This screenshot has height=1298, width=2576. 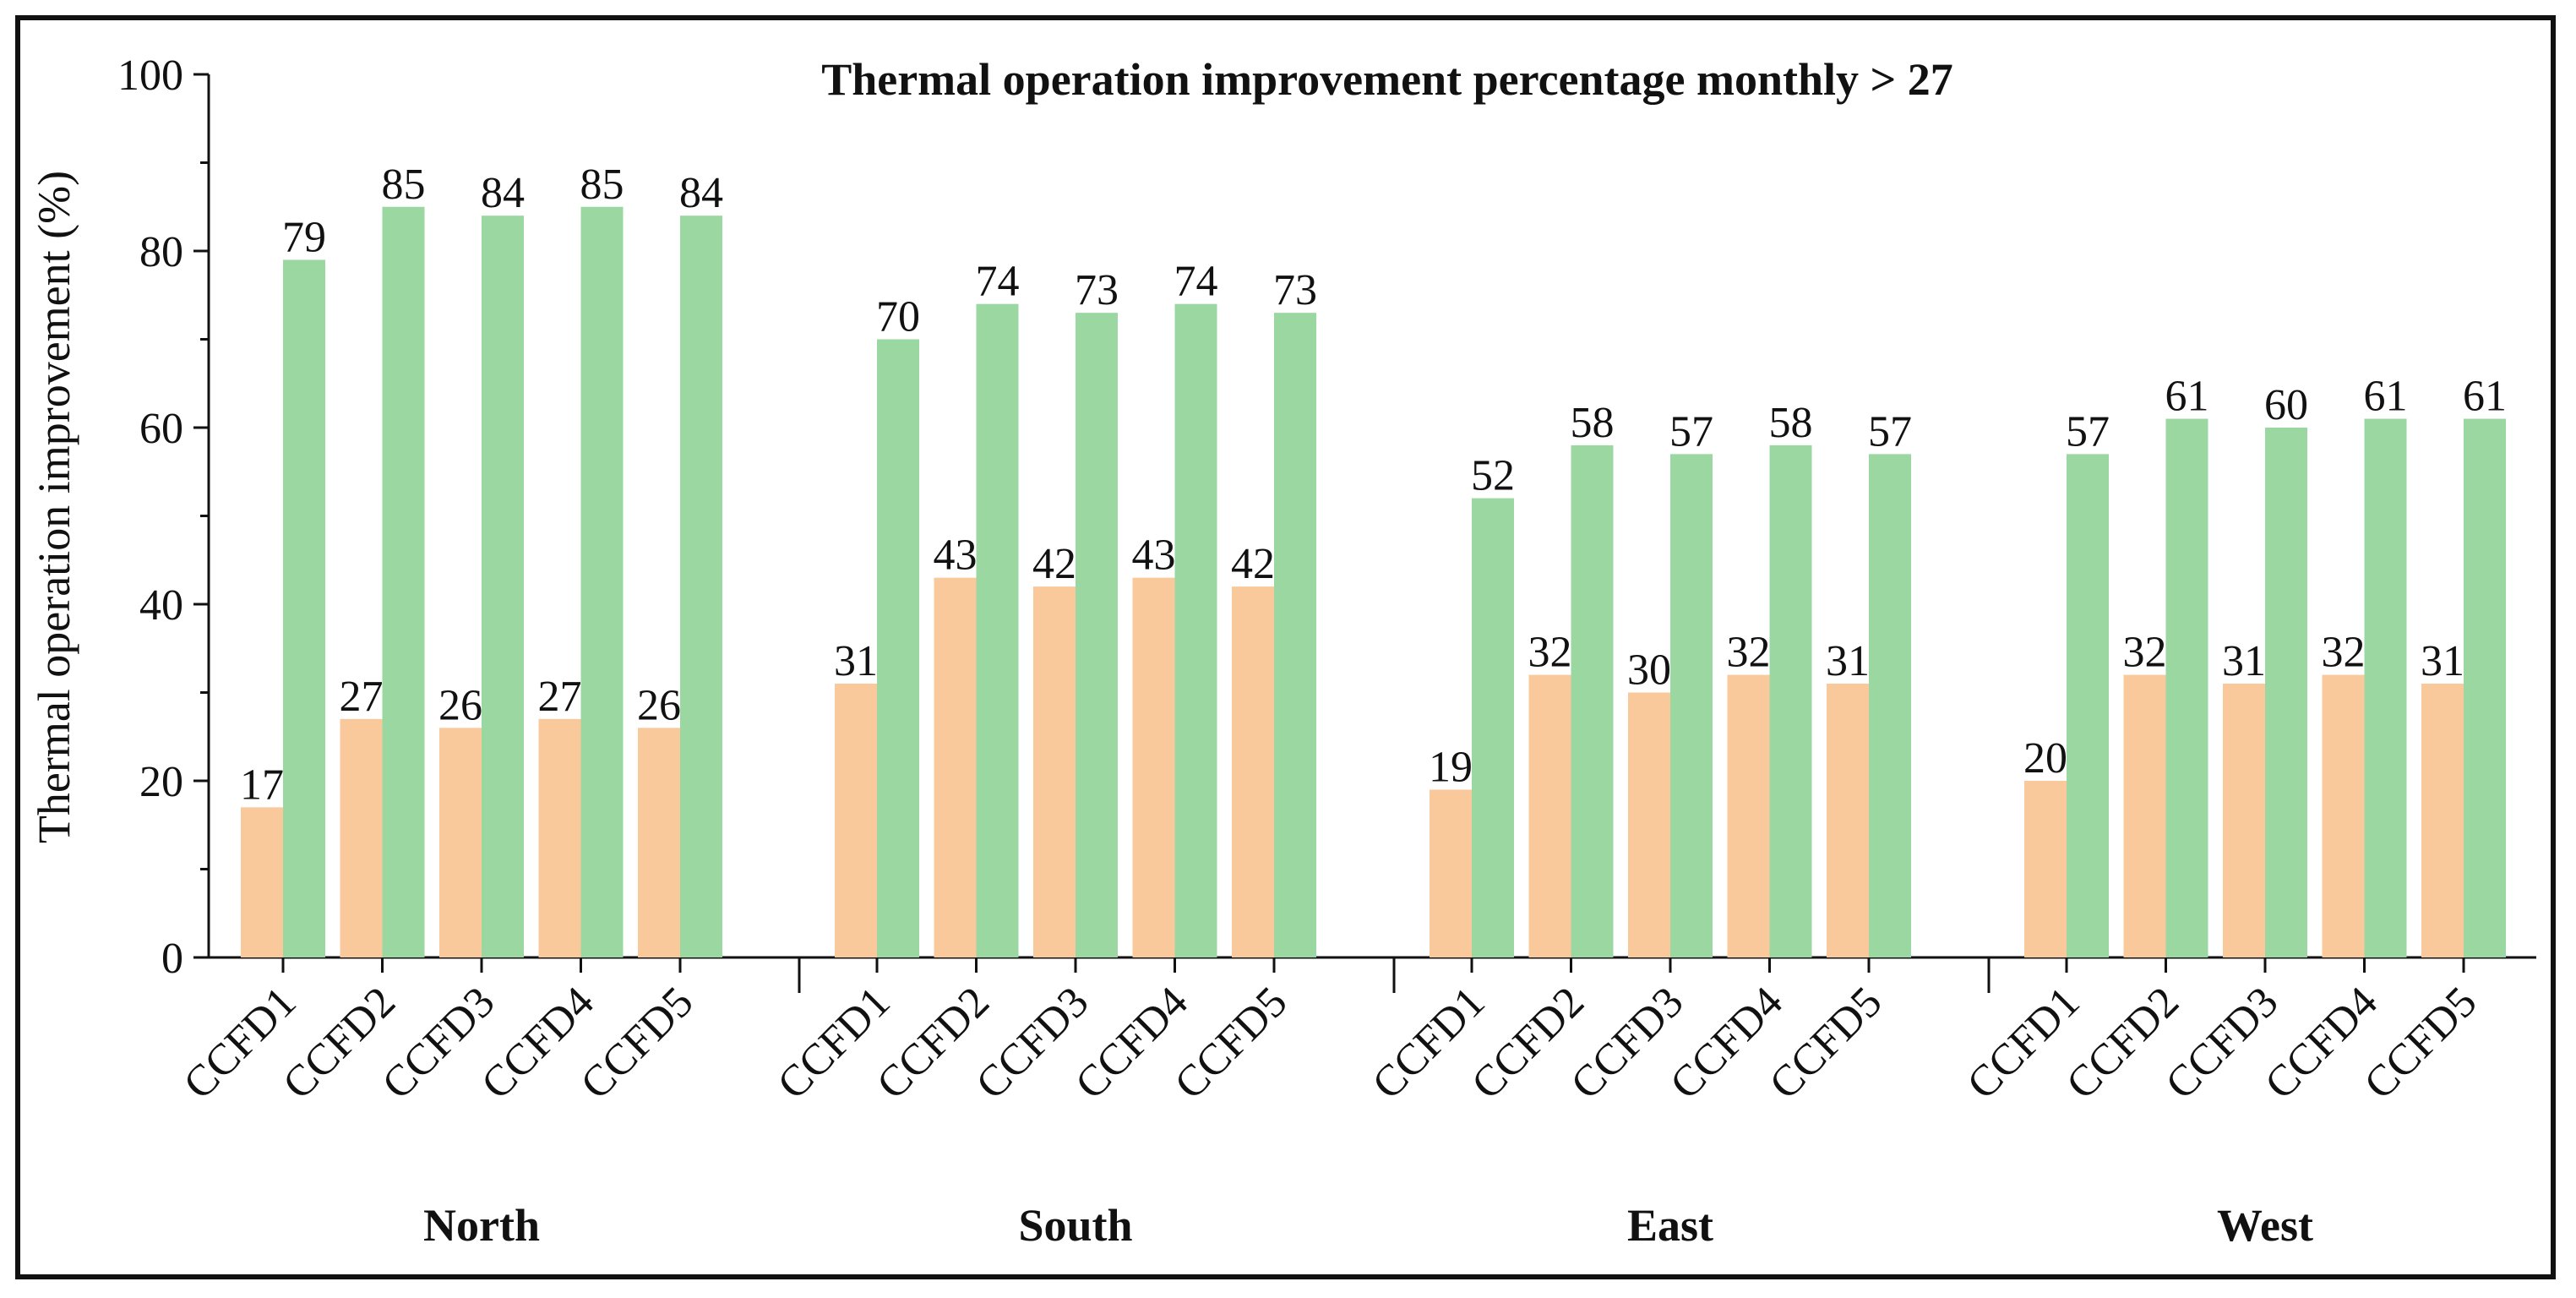 What do you see at coordinates (503, 586) in the screenshot?
I see `bar-series2-north-ccfd3` at bounding box center [503, 586].